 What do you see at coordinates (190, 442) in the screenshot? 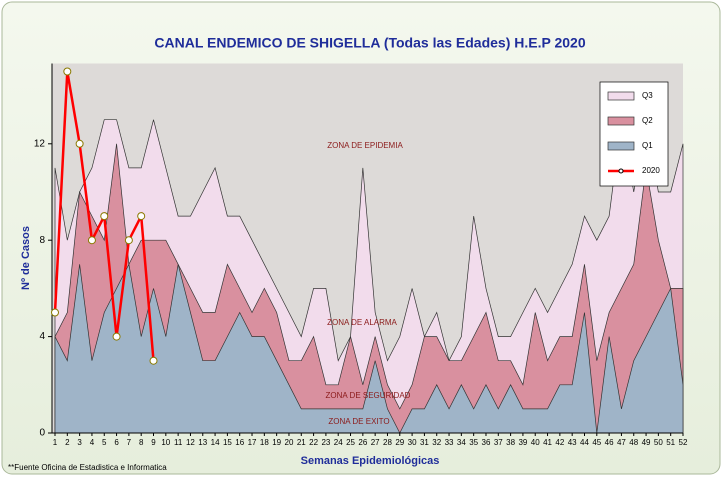
I see `x-tick-label: 12` at bounding box center [190, 442].